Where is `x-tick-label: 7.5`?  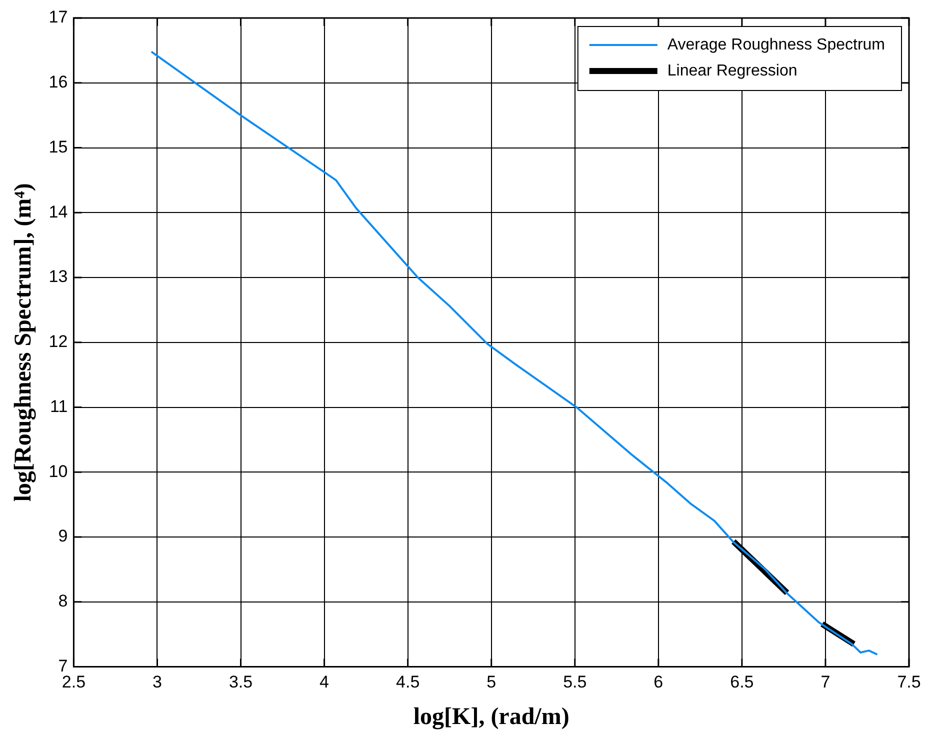
x-tick-label: 7.5 is located at coordinates (909, 682).